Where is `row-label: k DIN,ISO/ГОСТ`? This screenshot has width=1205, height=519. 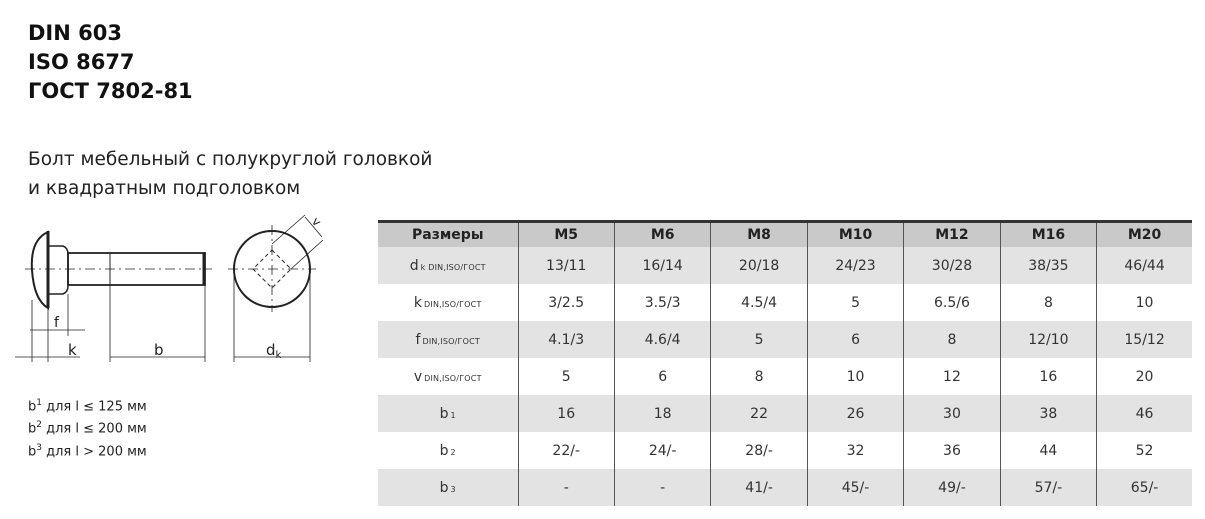
row-label: k DIN,ISO/ГОСТ is located at coordinates (447, 302).